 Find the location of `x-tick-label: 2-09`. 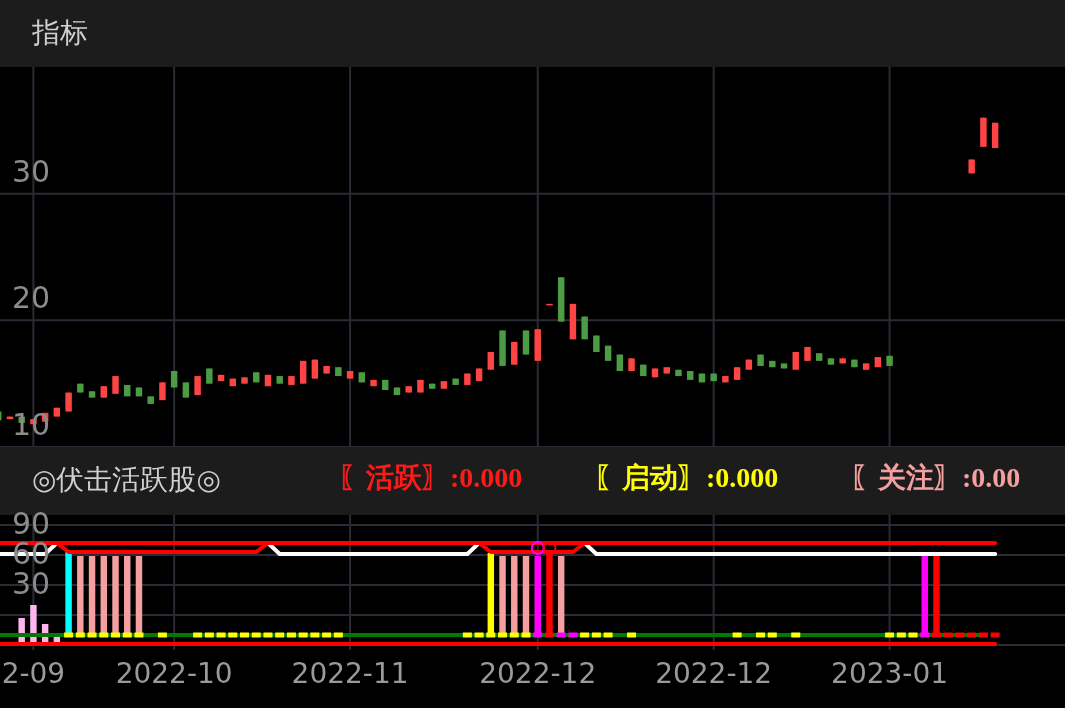

x-tick-label: 2-09 is located at coordinates (33, 673).